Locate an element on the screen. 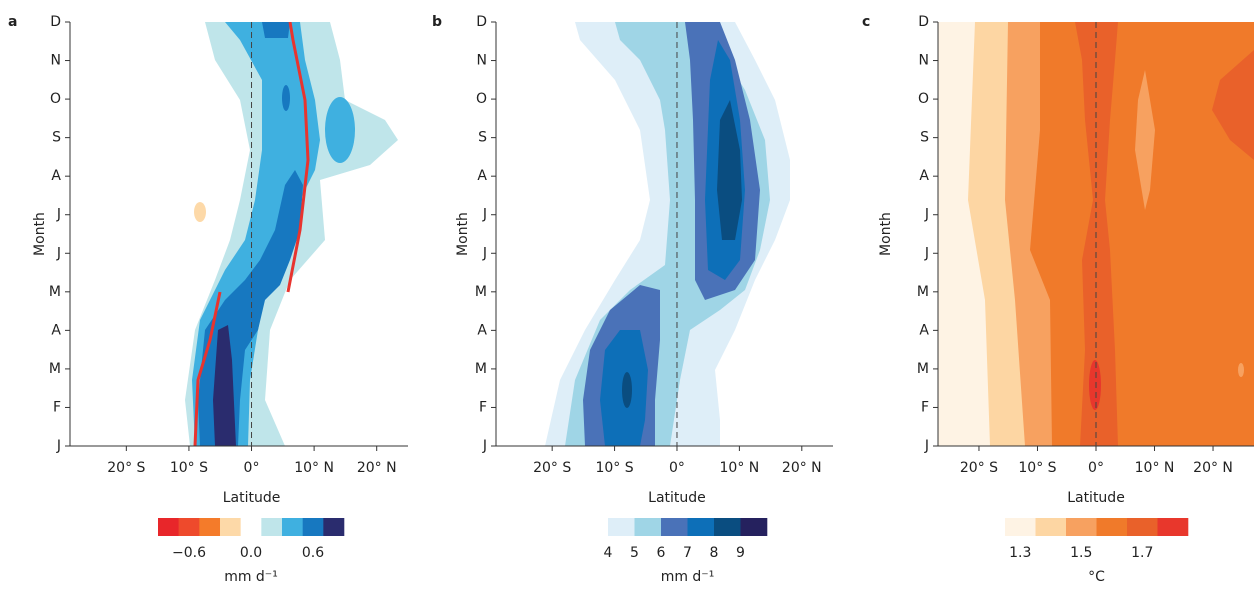 This screenshot has width=1255, height=589. colorbar-tick-label: 8 is located at coordinates (714, 553).